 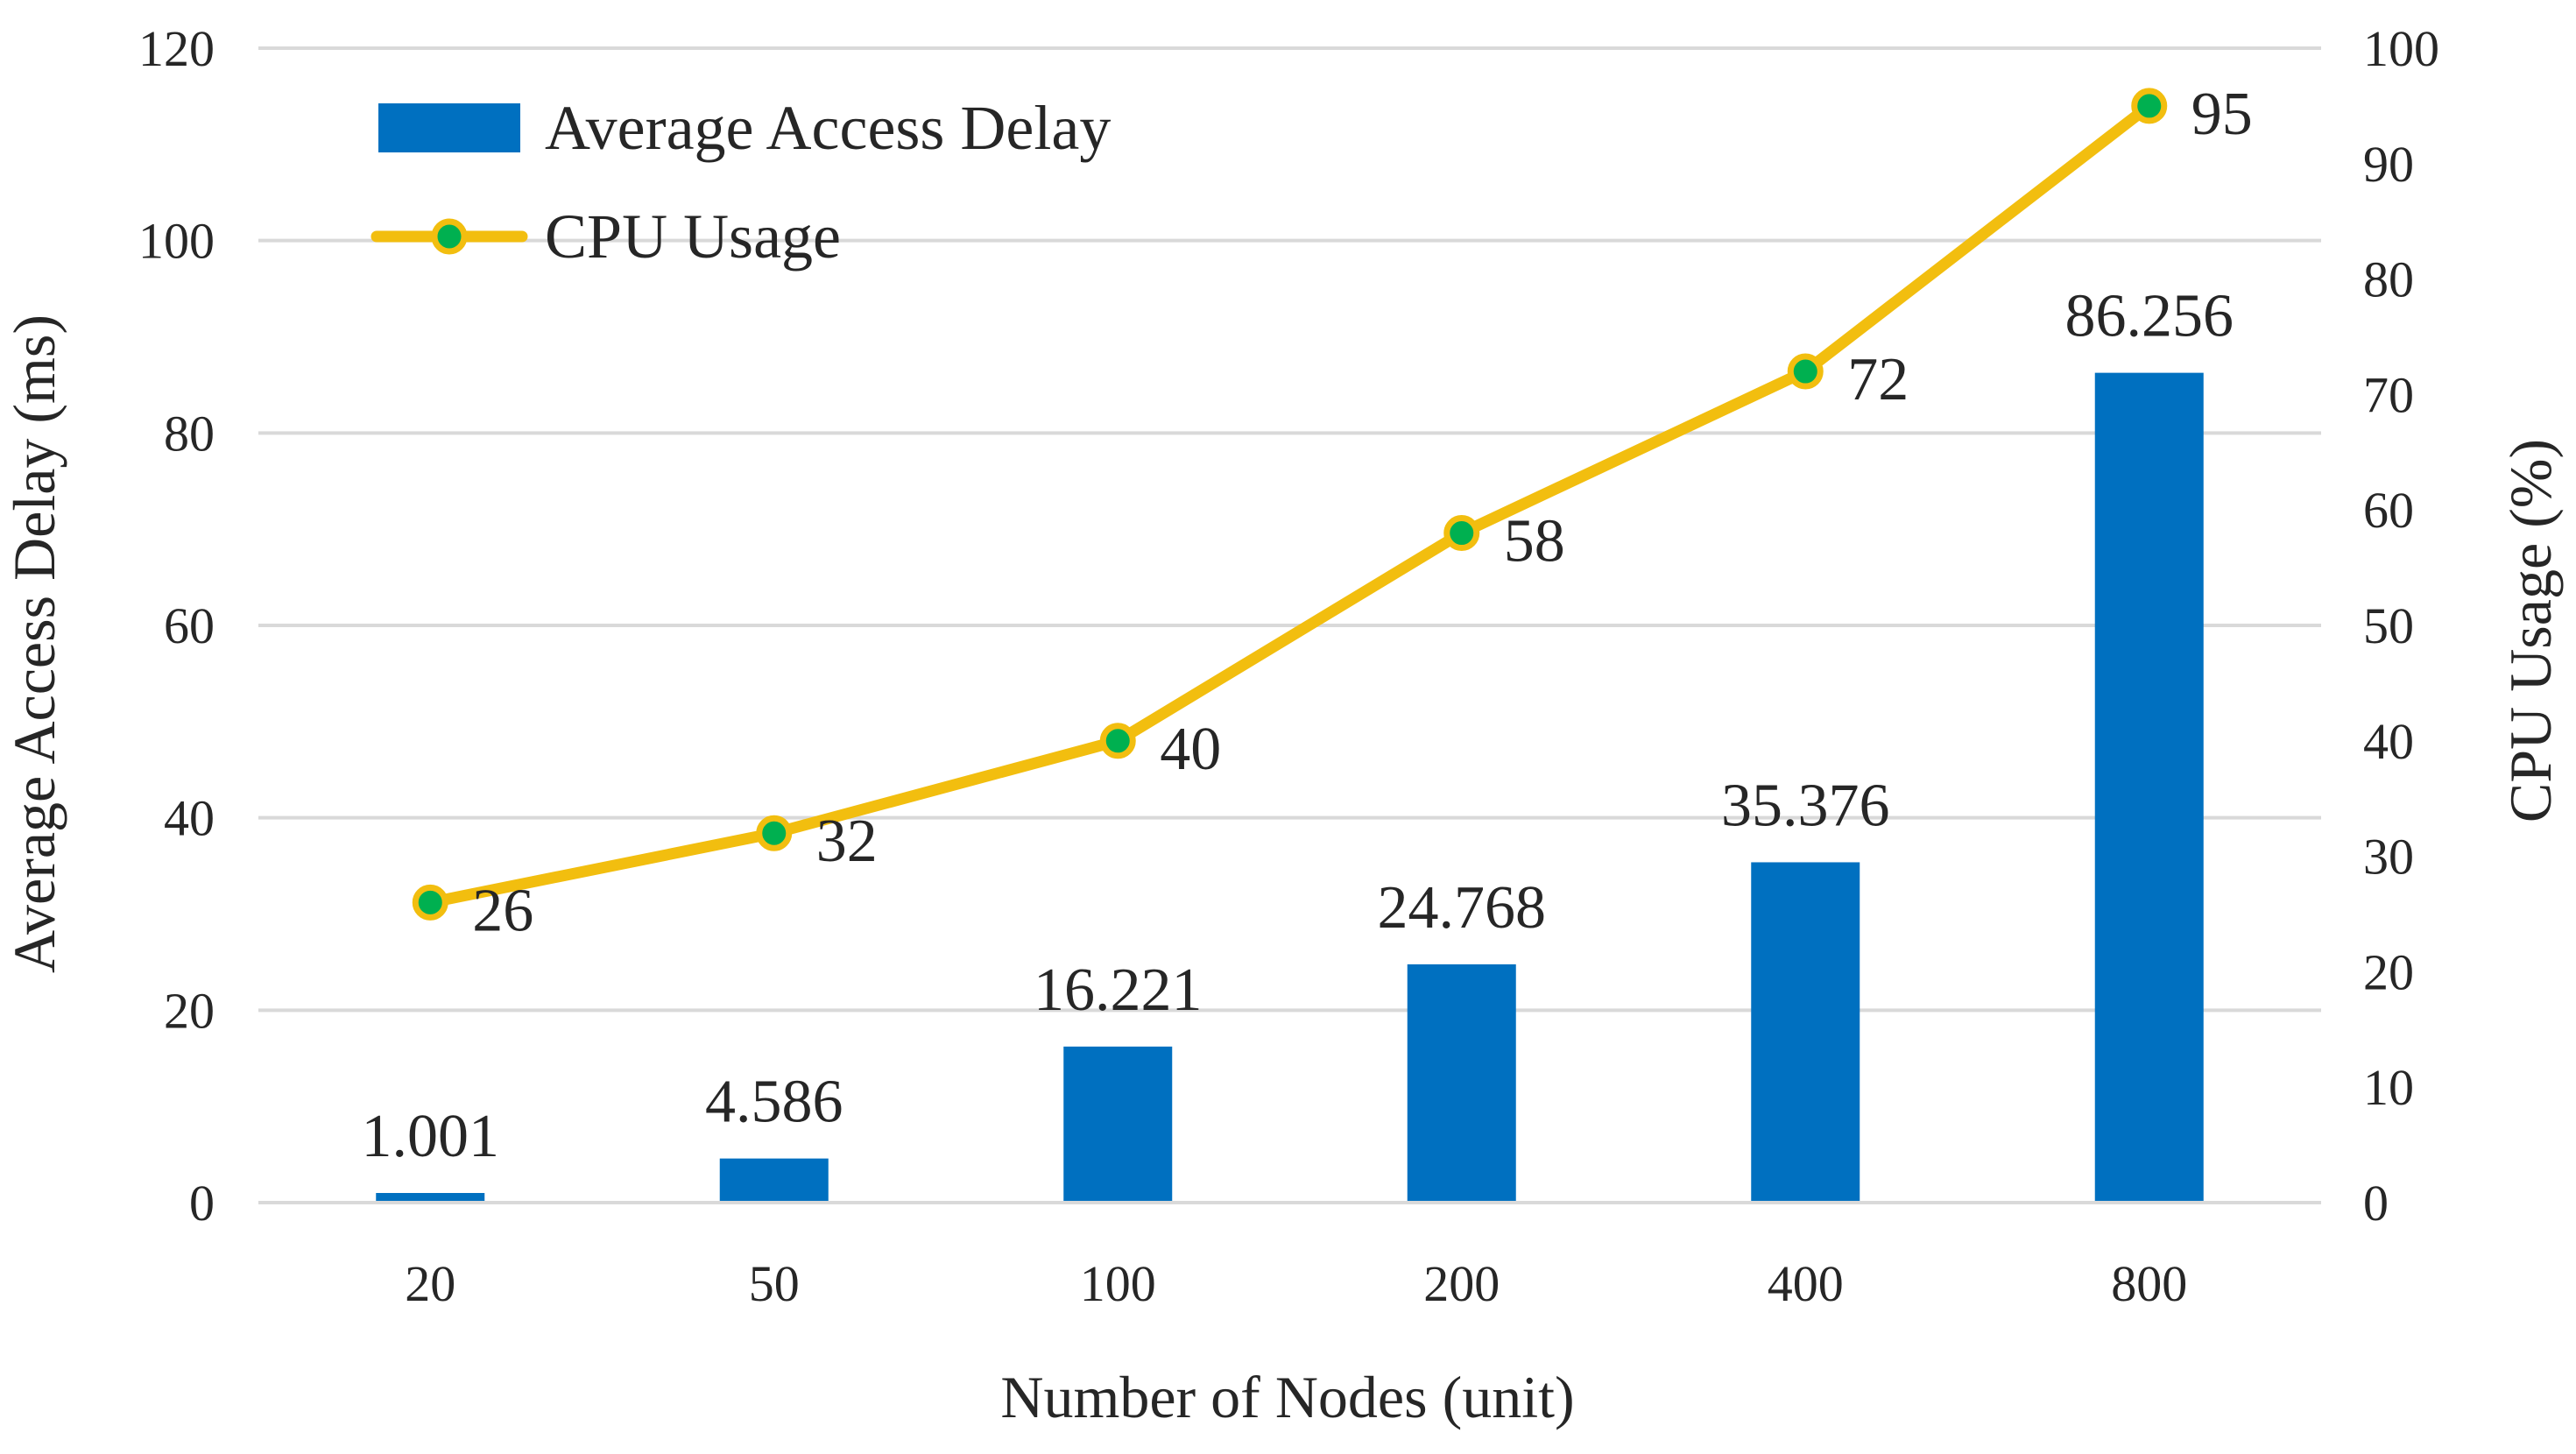 What do you see at coordinates (450, 236) in the screenshot?
I see `legend-line-marker` at bounding box center [450, 236].